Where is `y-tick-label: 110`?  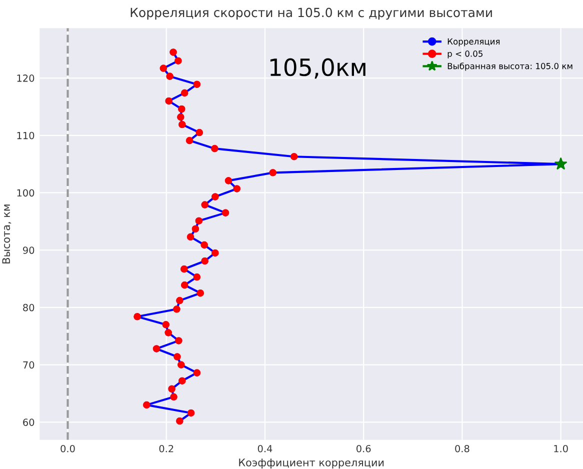 y-tick-label: 110 is located at coordinates (25, 136).